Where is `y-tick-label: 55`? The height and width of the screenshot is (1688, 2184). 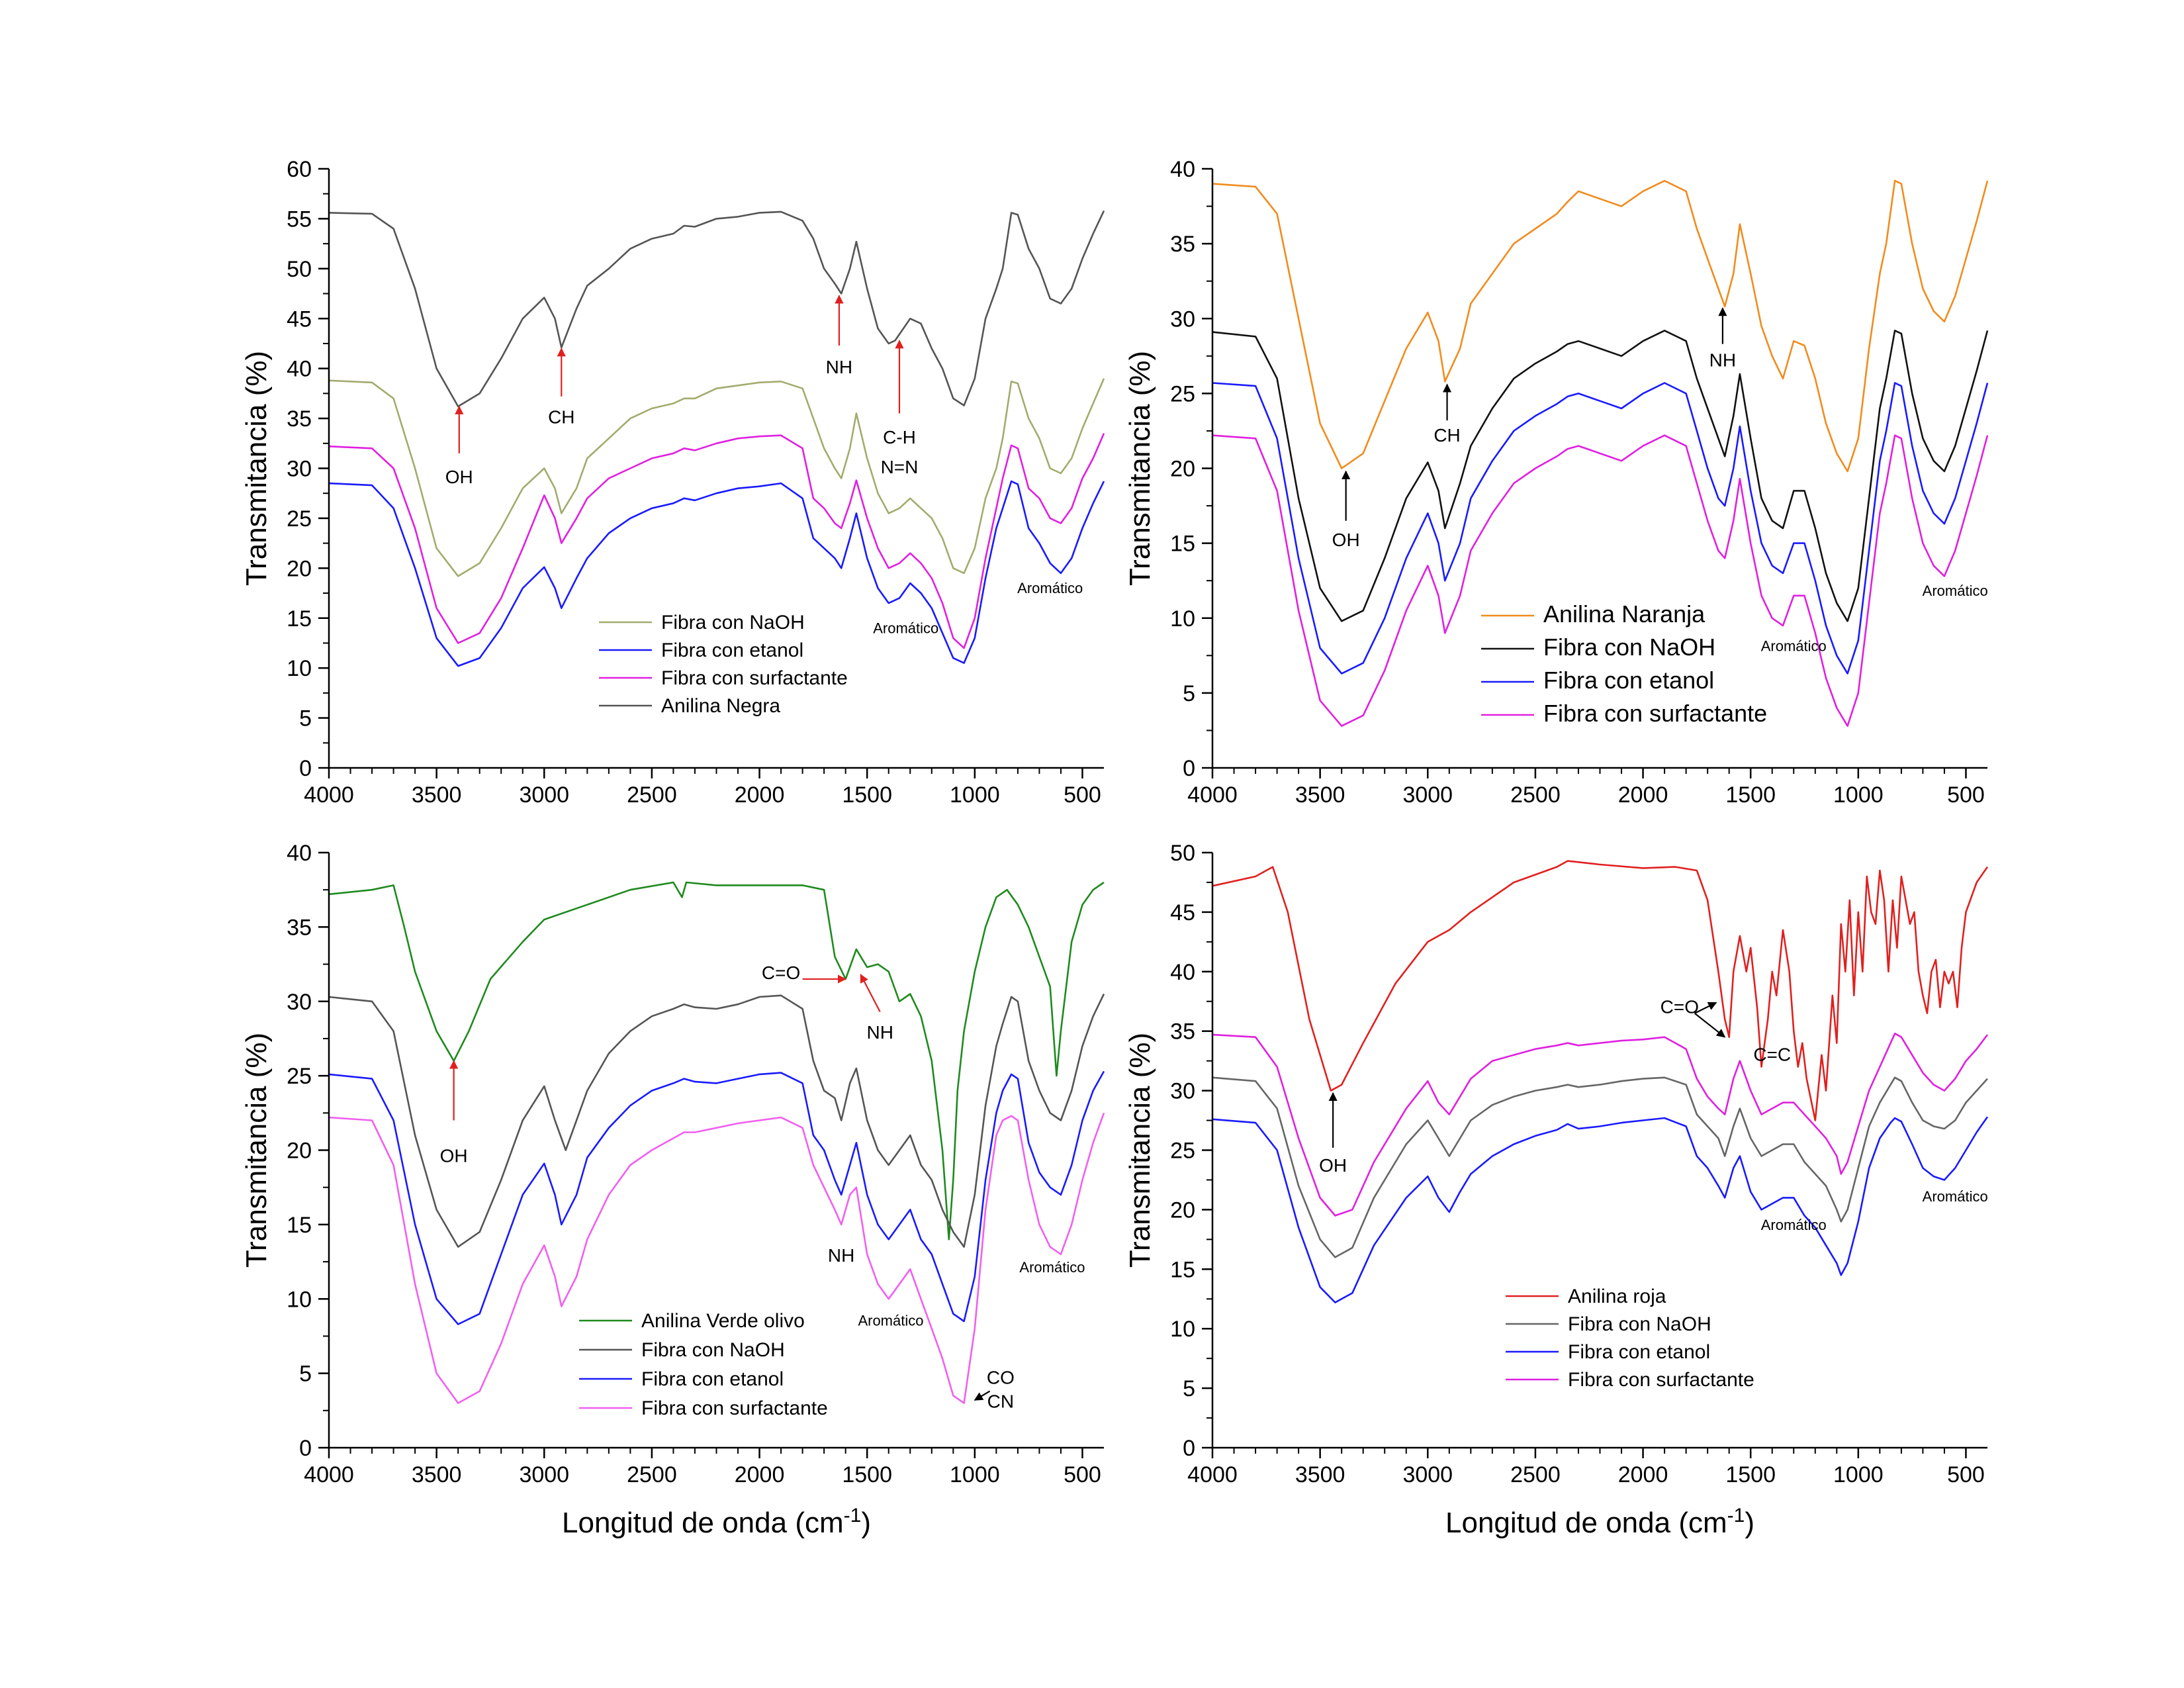
y-tick-label: 55 is located at coordinates (299, 219).